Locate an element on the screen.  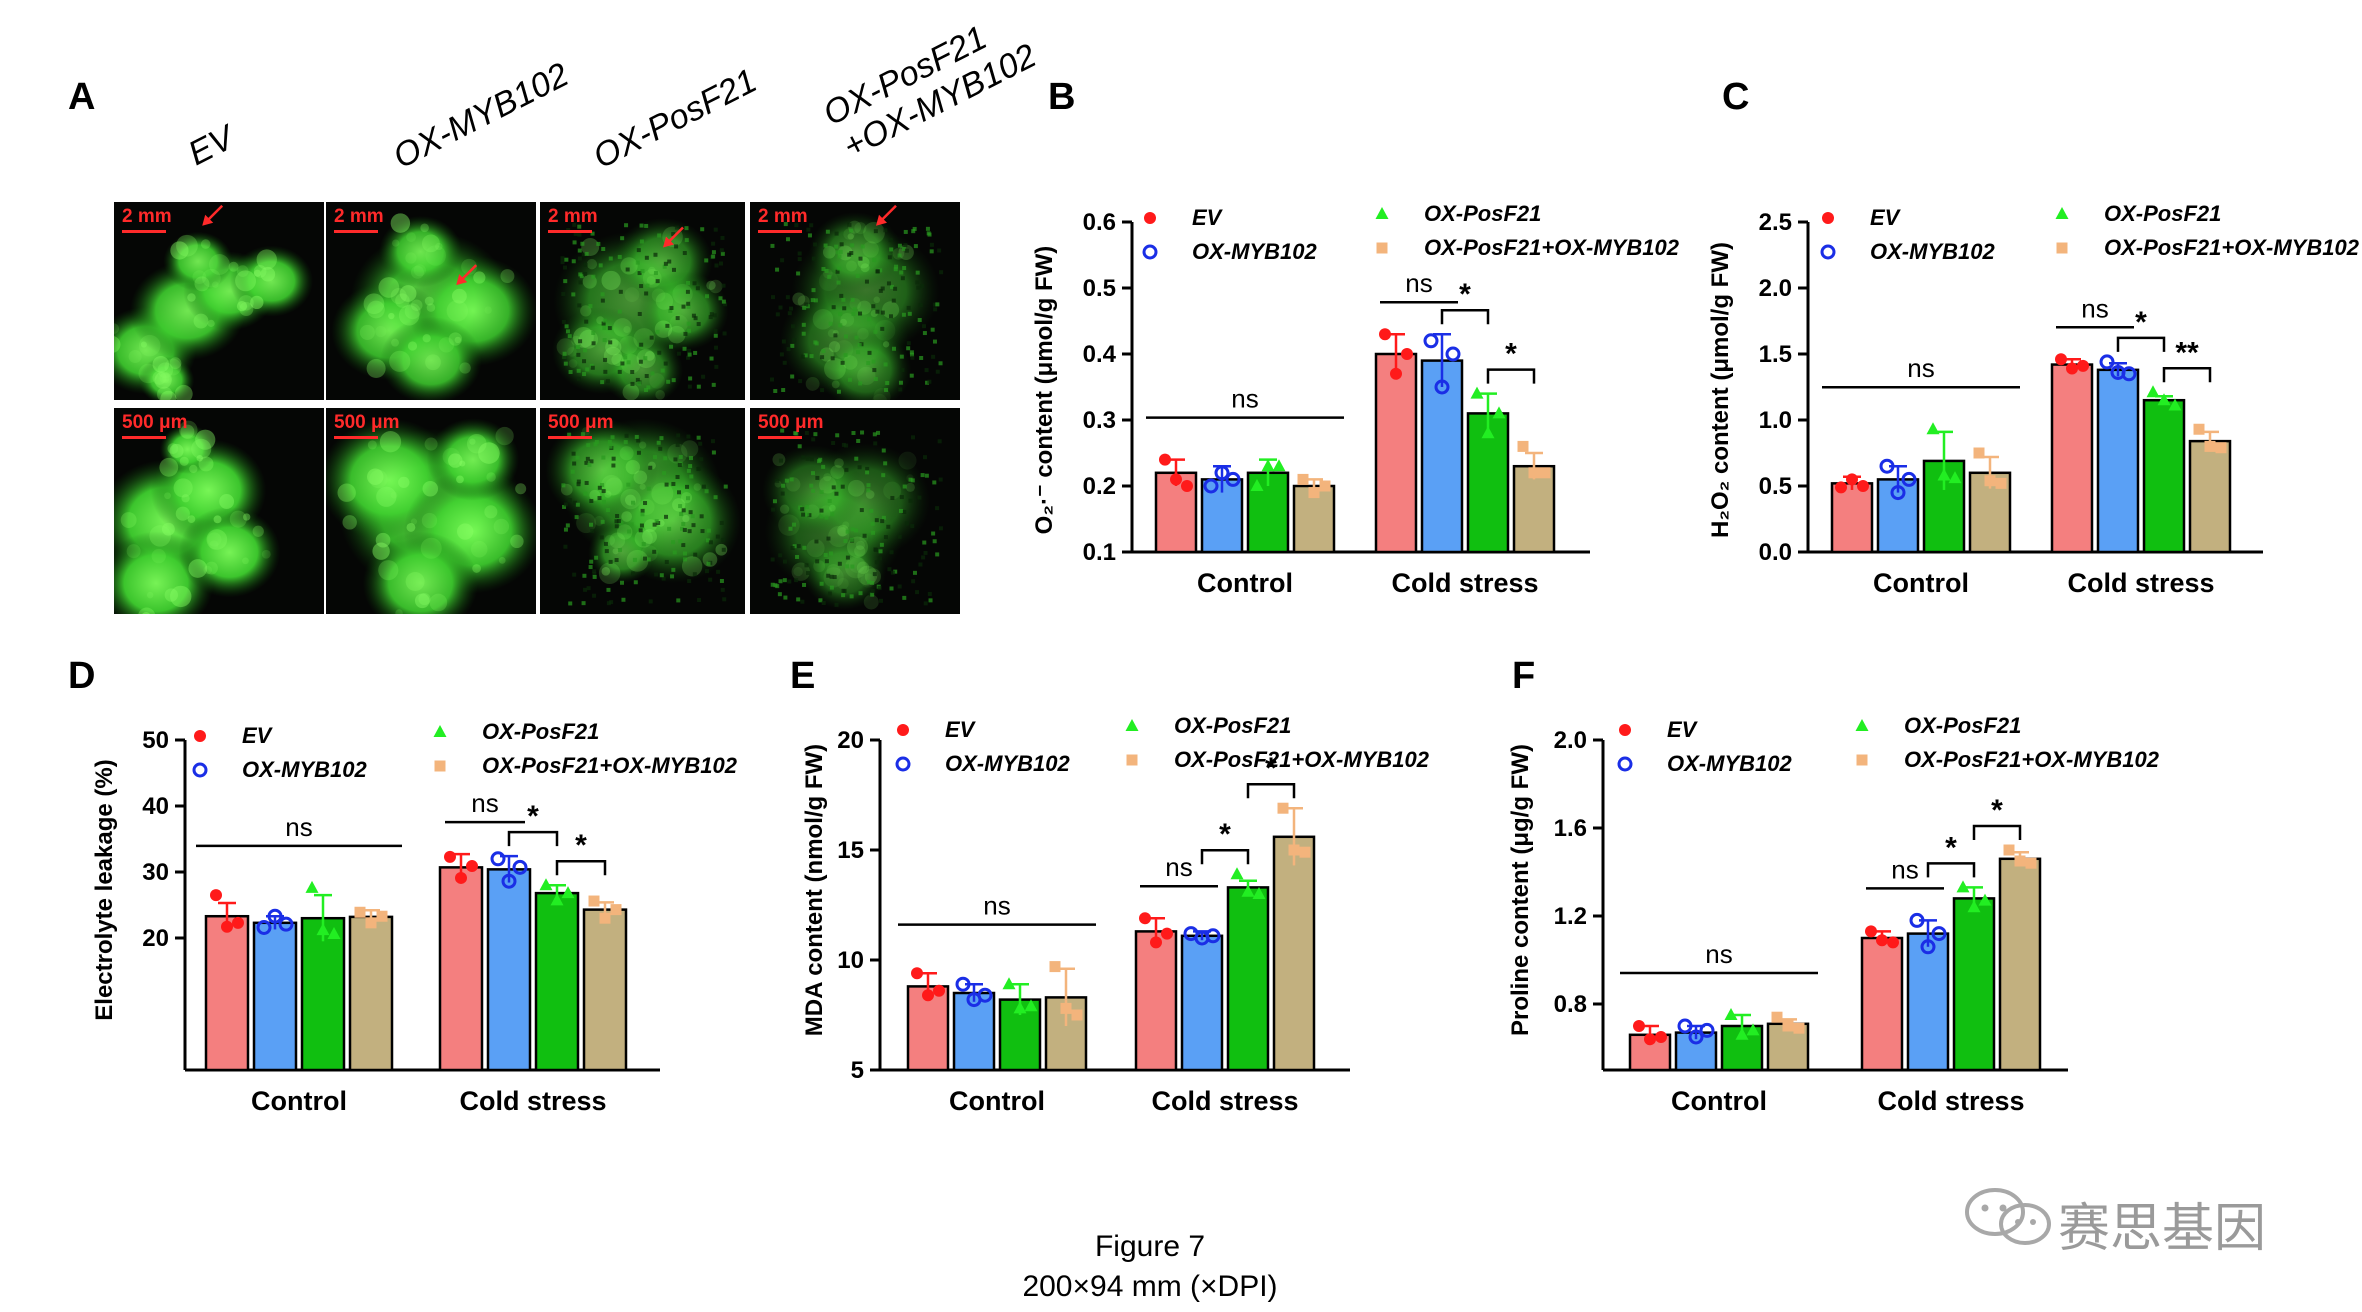
chart-e-legend-label: OX-PosF21 is located at coordinates (1232, 725).